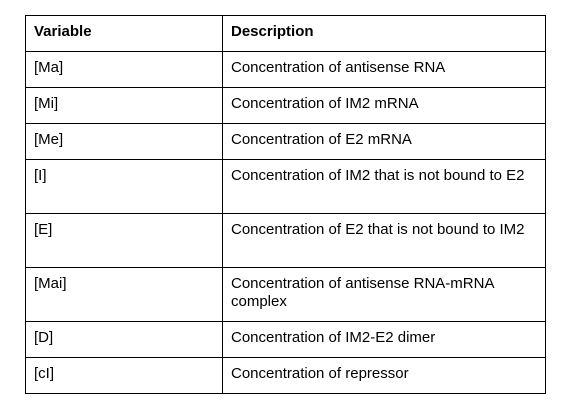 Image resolution: width=567 pixels, height=410 pixels. What do you see at coordinates (384, 339) in the screenshot?
I see `description-cell: Concentration of IM2-E2 dimer` at bounding box center [384, 339].